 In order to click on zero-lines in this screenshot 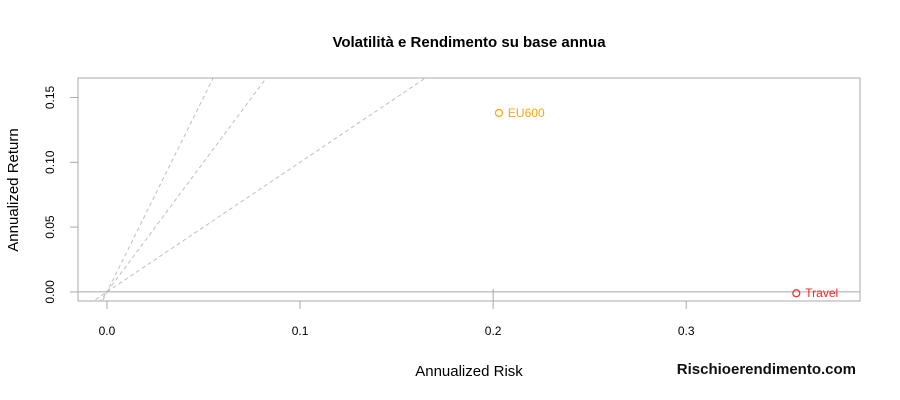, I will do `click(469, 294)`.